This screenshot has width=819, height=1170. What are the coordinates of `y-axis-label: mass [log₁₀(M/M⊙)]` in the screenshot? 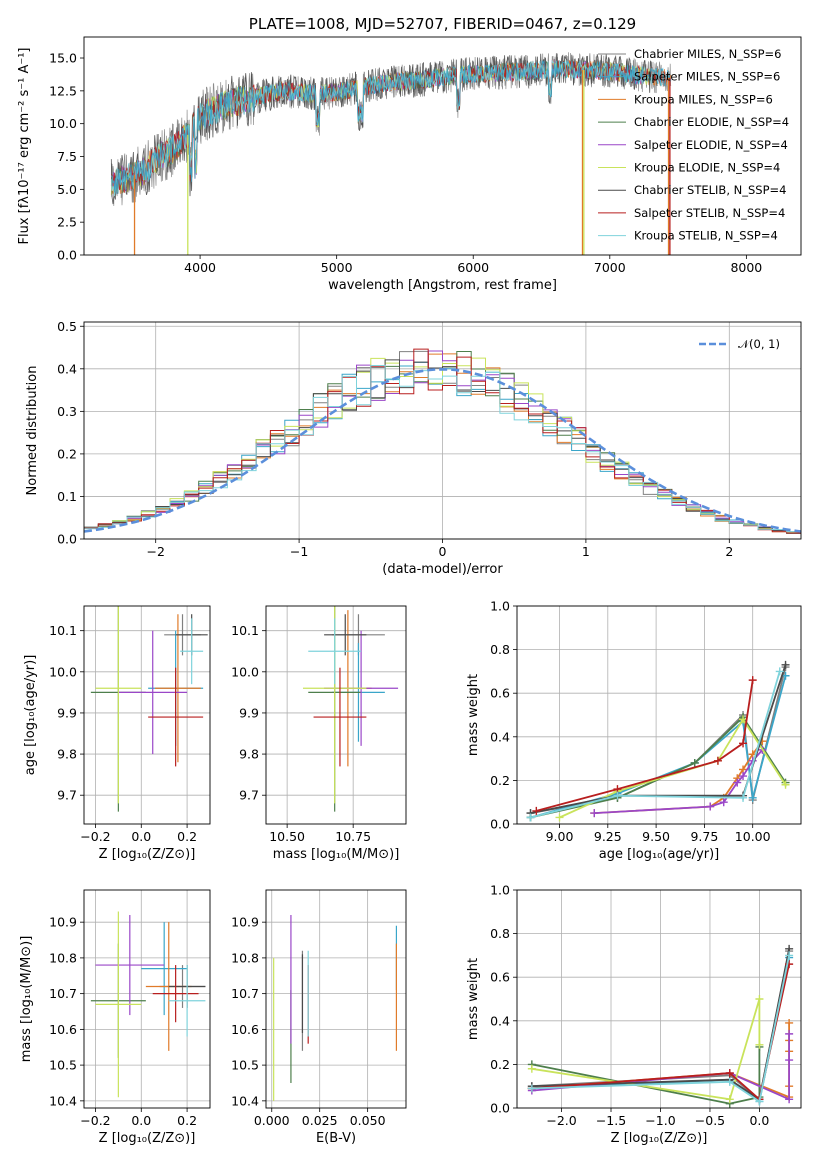 It's located at (26, 999).